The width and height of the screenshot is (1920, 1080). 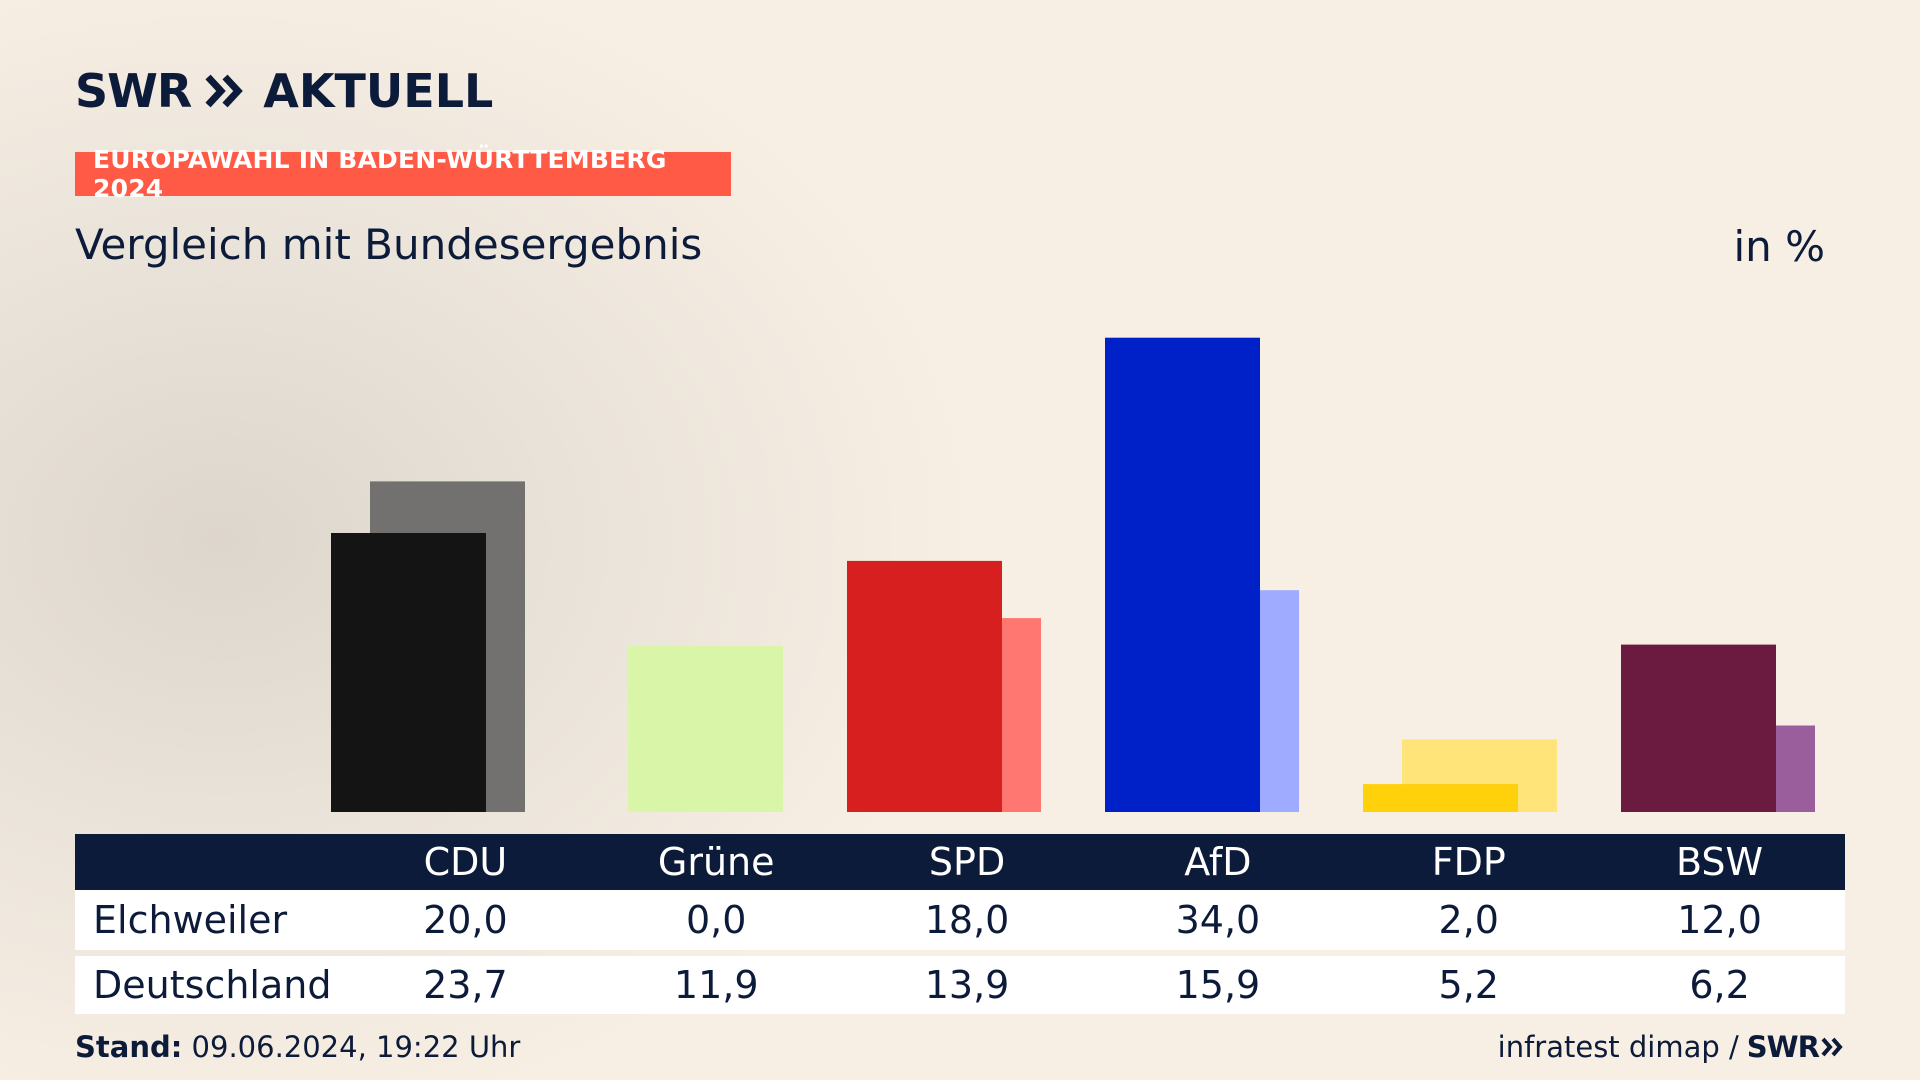 I want to click on row-label: Deutschland, so click(x=212, y=985).